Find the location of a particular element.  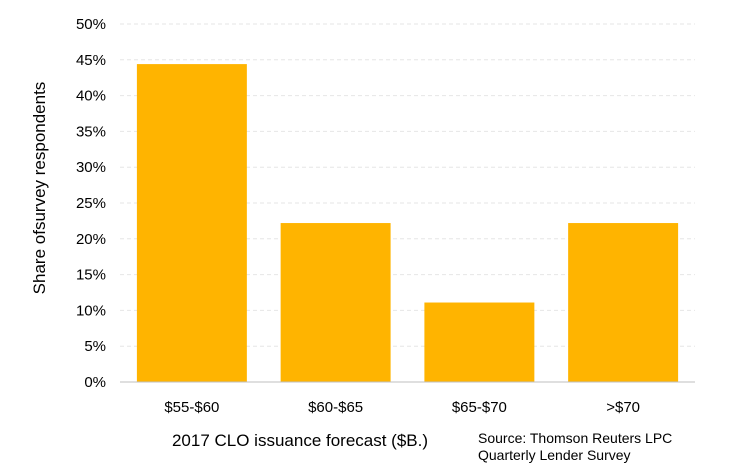

y-tick-label: 50% is located at coordinates (91, 24).